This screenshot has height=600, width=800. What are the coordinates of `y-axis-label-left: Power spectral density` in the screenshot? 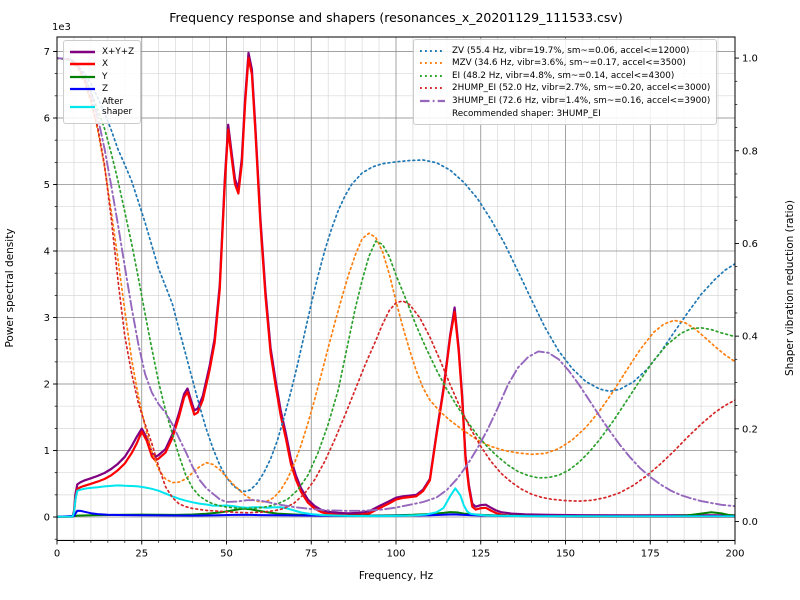 It's located at (10, 288).